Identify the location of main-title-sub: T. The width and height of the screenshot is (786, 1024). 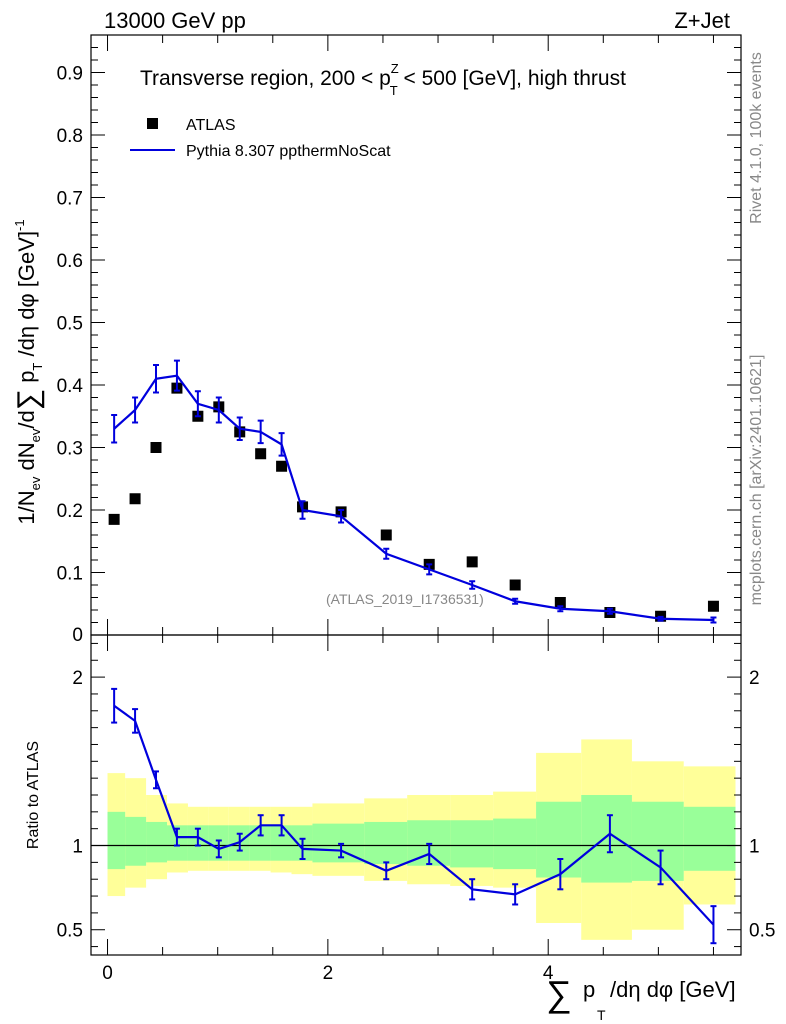
(394, 90).